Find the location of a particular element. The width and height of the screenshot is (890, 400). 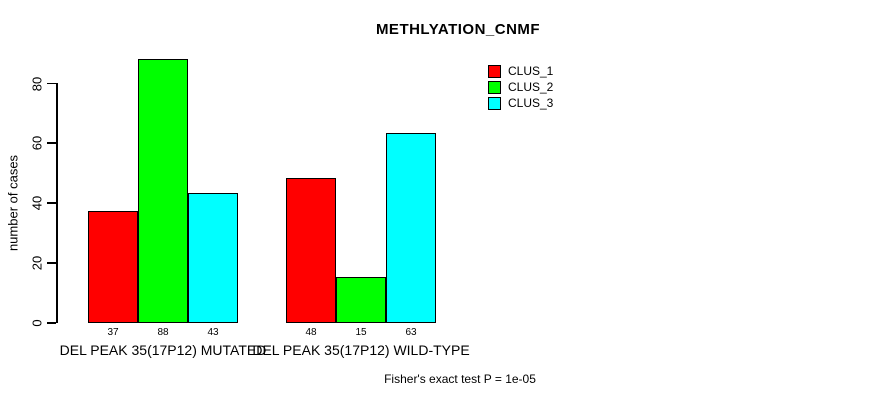

y-axis-line is located at coordinates (57, 202).